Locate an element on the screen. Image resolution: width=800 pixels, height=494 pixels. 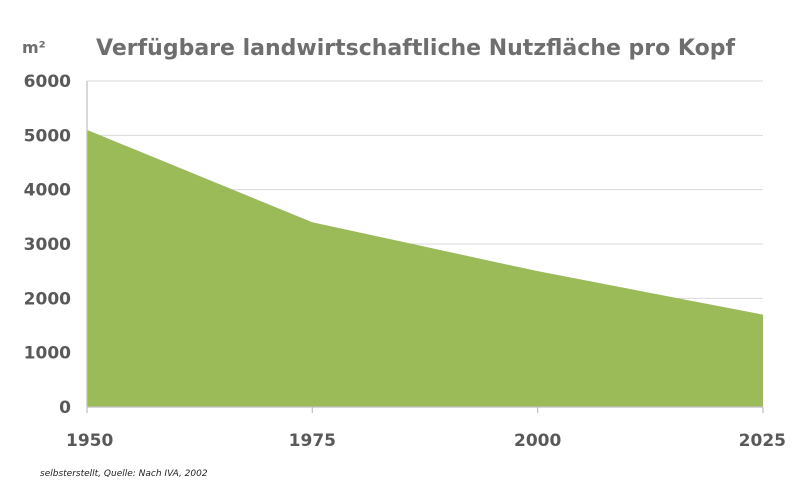
y-tick-label-6000: 6000 is located at coordinates (47, 82).